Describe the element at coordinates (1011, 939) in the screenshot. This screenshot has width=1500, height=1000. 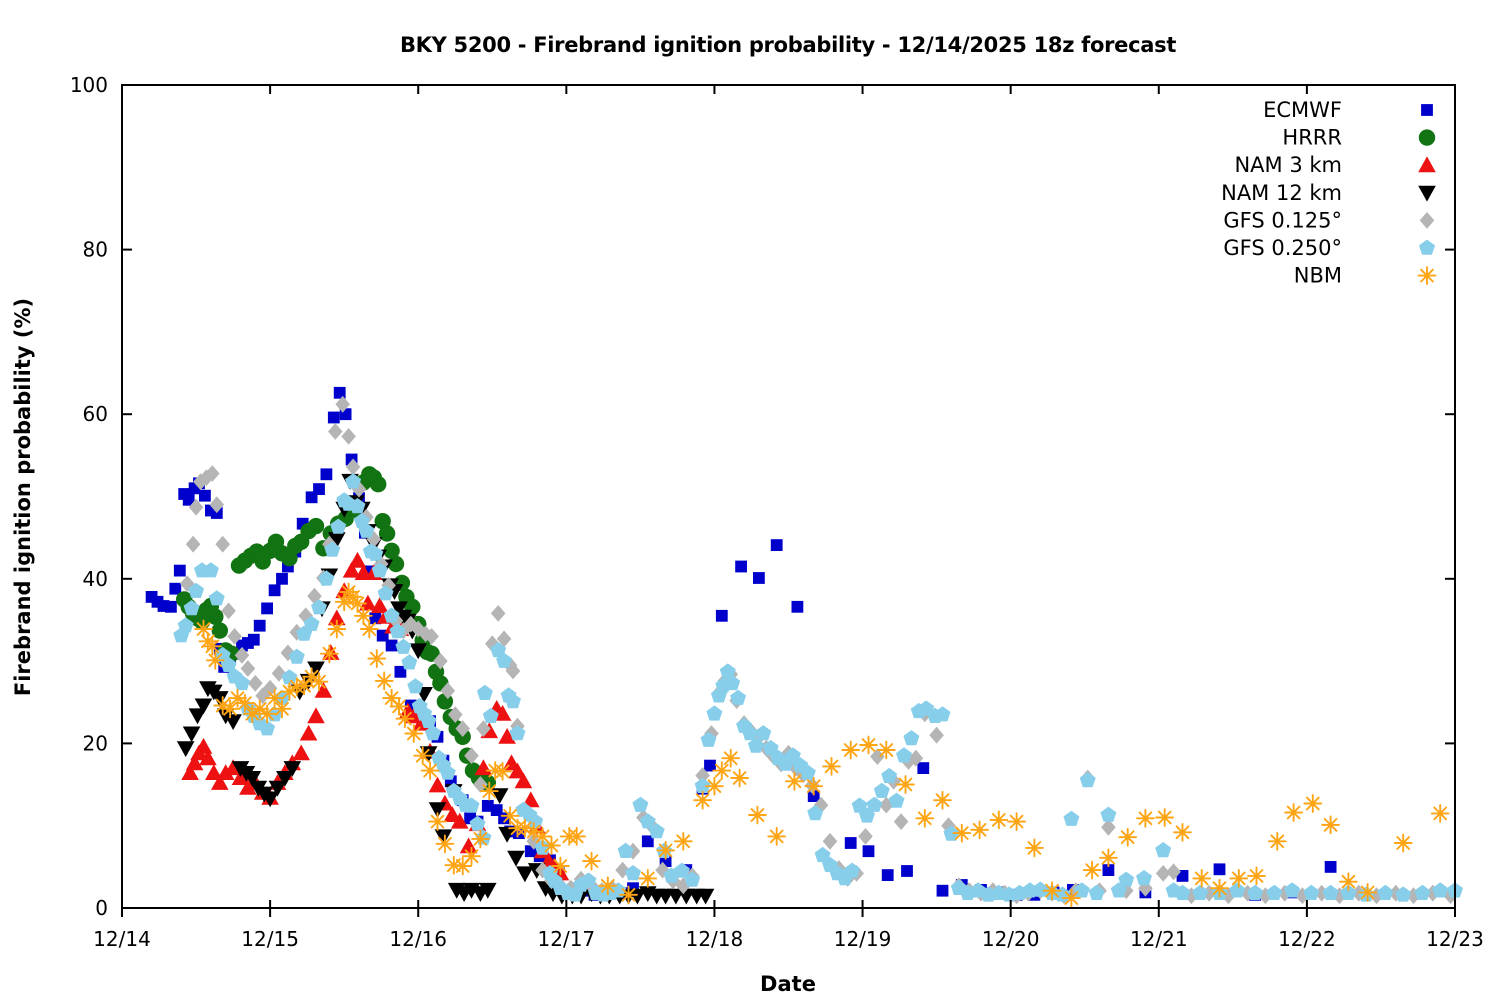
I see `x-tick-label: 12/20` at that location.